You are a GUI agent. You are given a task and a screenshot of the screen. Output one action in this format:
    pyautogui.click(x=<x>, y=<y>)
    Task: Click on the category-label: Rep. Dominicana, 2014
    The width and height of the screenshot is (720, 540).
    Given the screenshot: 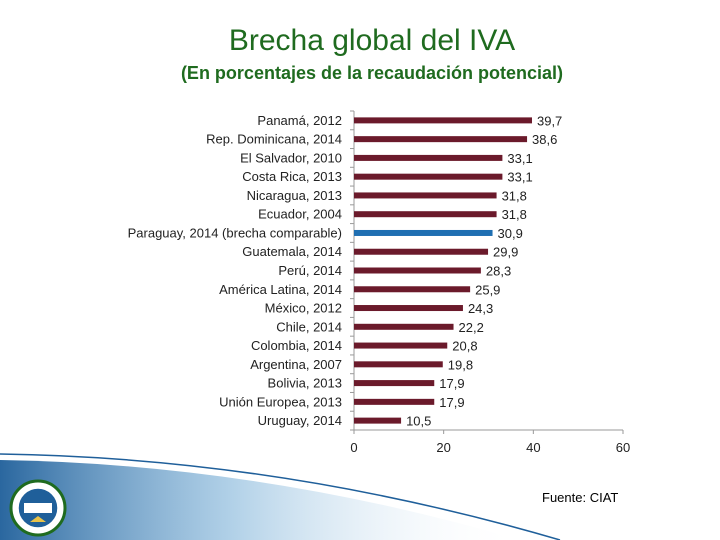 What is the action you would take?
    pyautogui.click(x=274, y=139)
    